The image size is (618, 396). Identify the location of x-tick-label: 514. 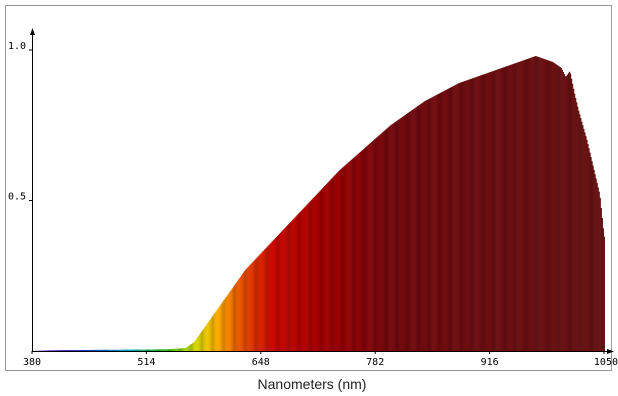
(146, 362).